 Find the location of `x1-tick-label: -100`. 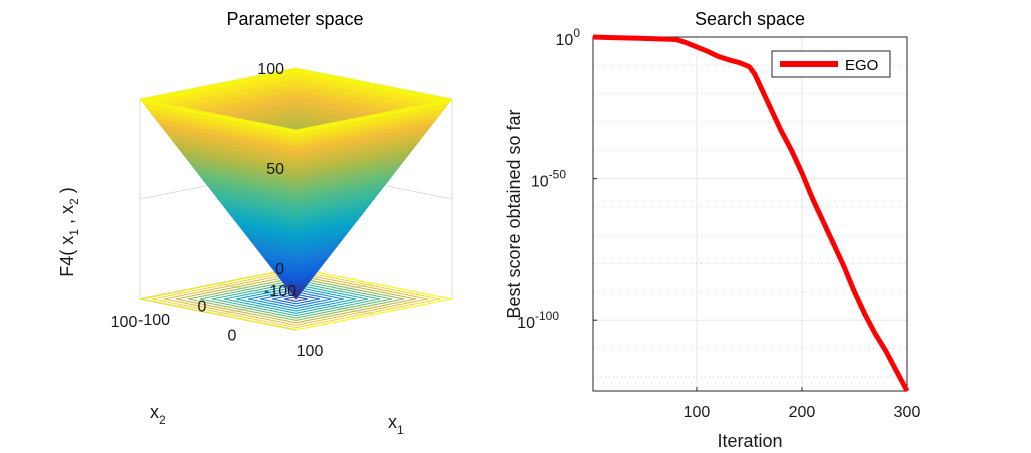

x1-tick-label: -100 is located at coordinates (154, 320).